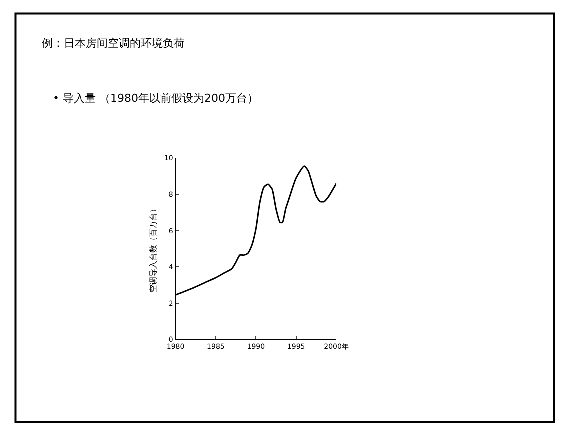 The width and height of the screenshot is (566, 426). Describe the element at coordinates (113, 43) in the screenshot. I see `chart-title: 例：日本房间空调的环境负荷` at that location.